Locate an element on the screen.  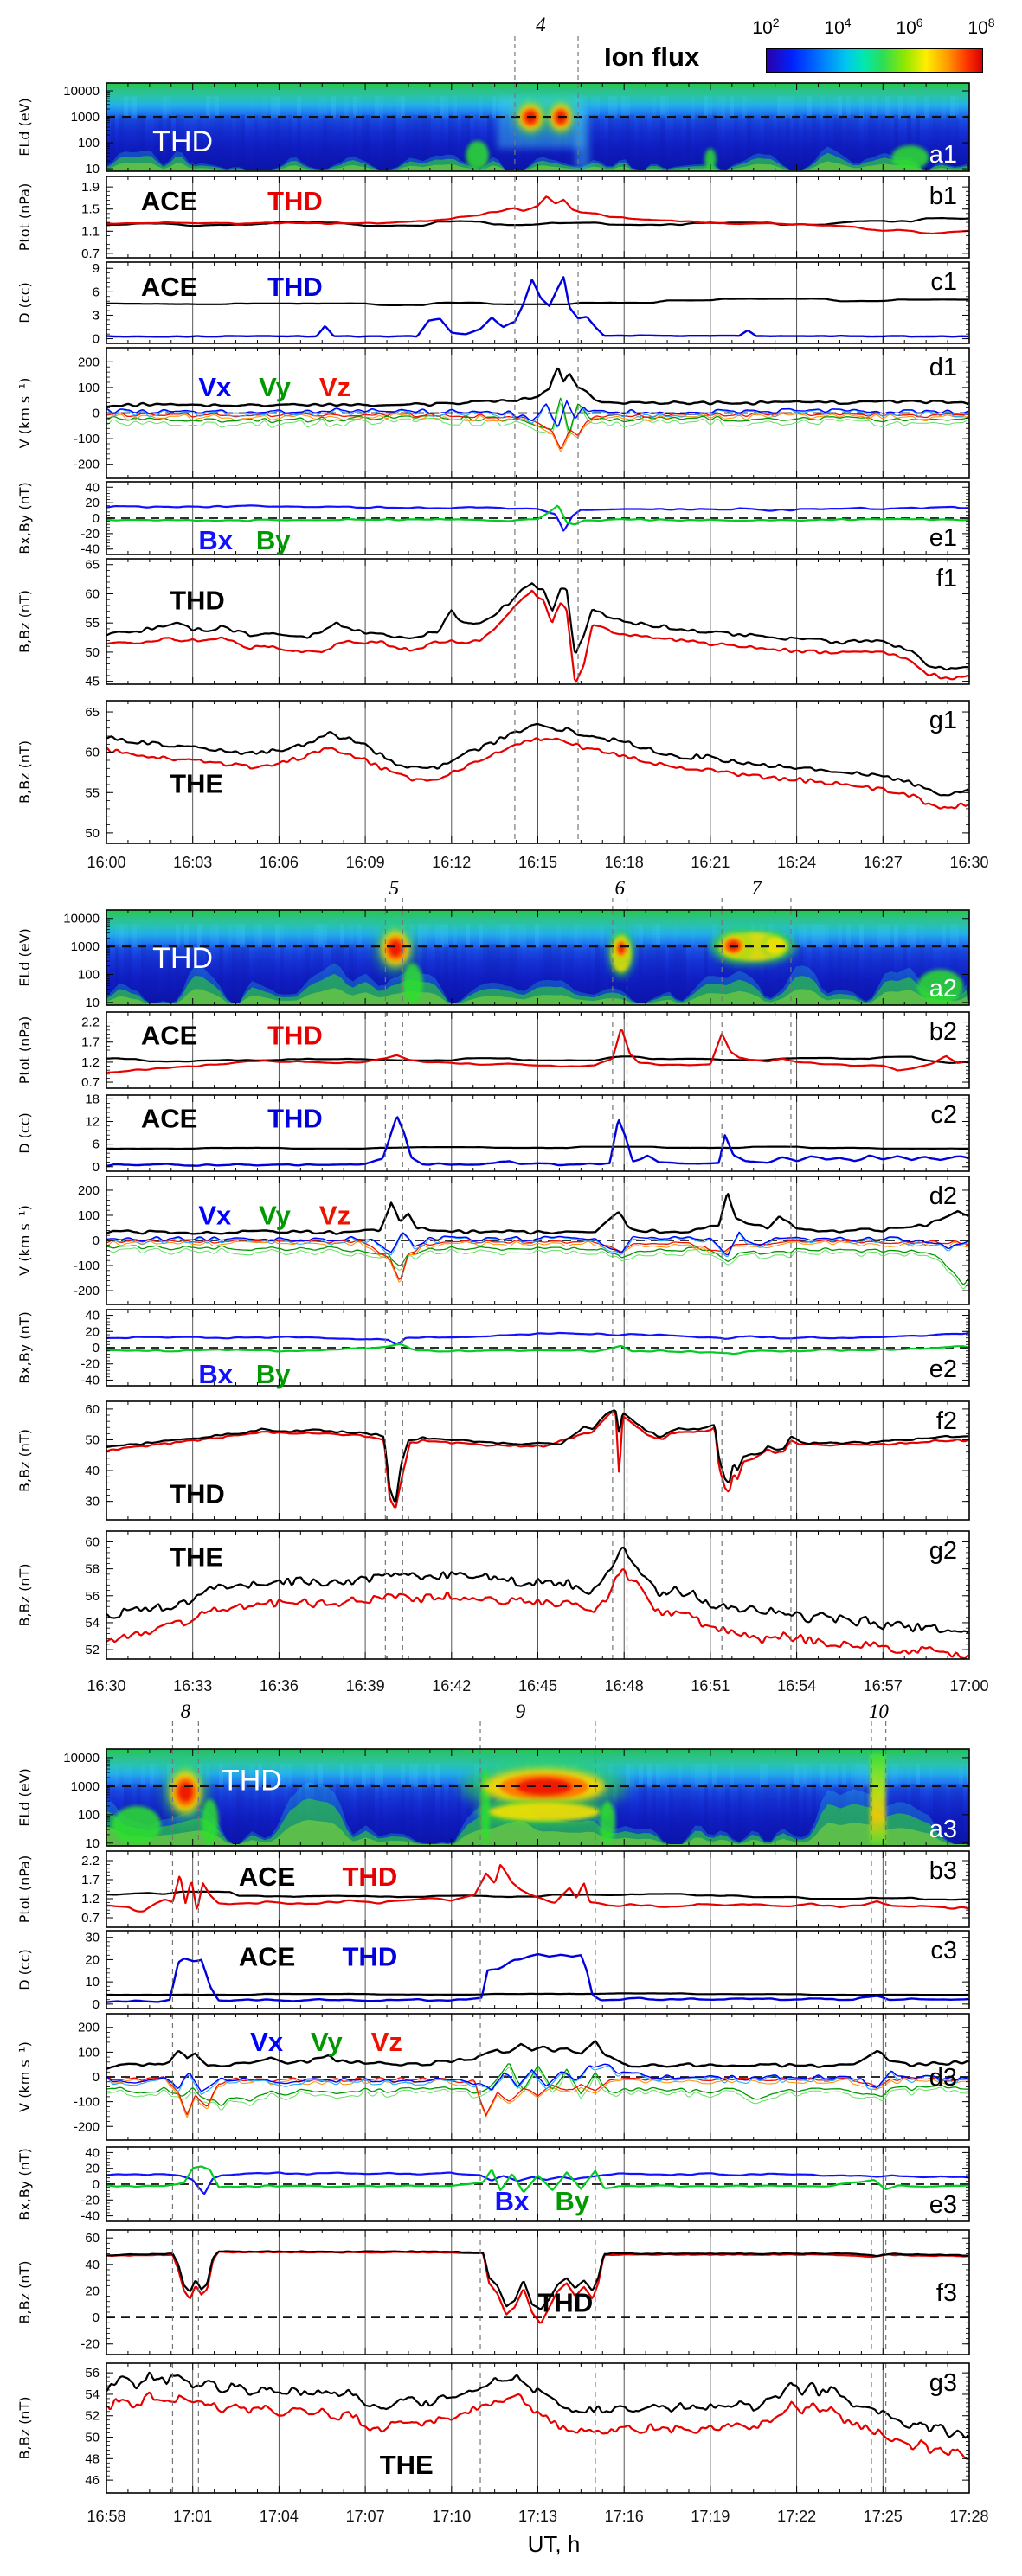
svg-text: -200 is located at coordinates (87, 2126).